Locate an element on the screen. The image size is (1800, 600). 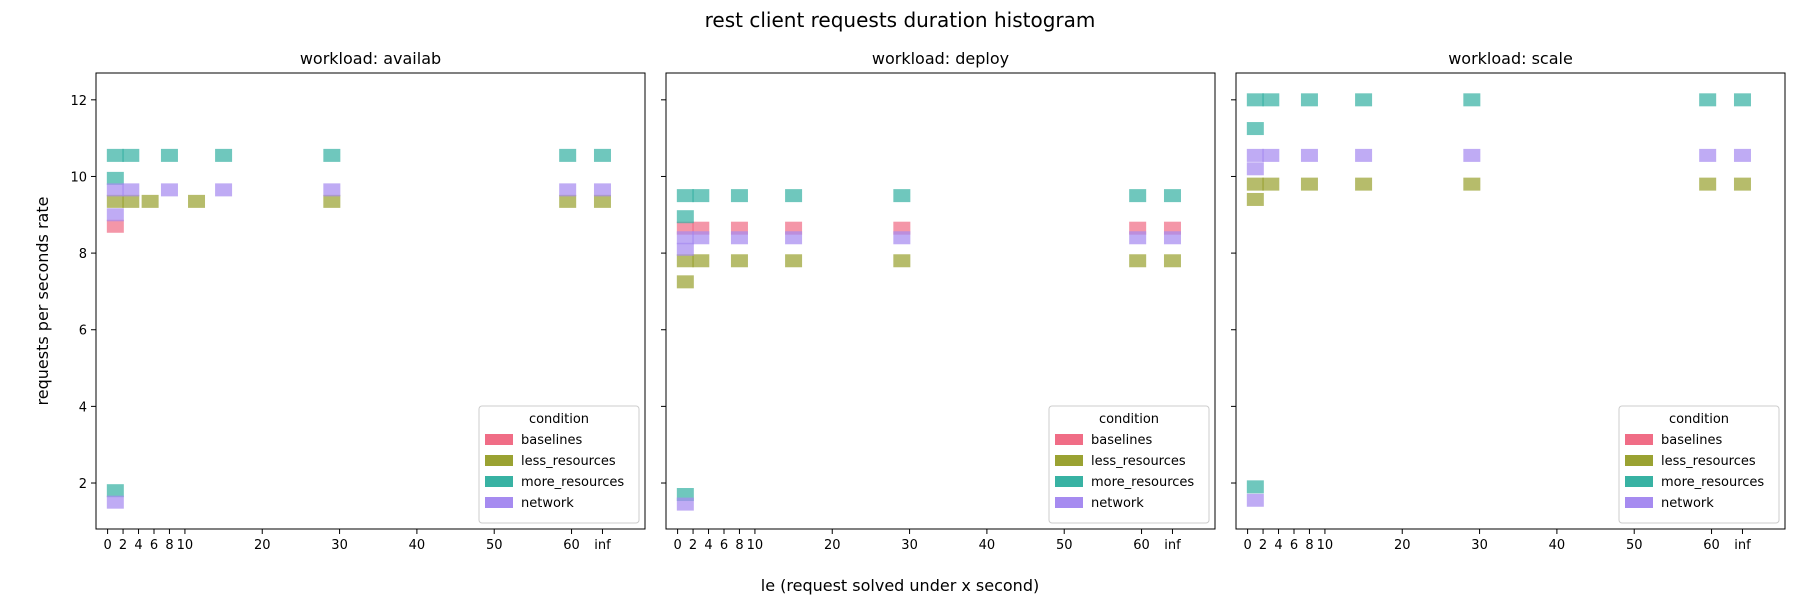
figure-title: rest client requests duration histogram is located at coordinates (900, 20).